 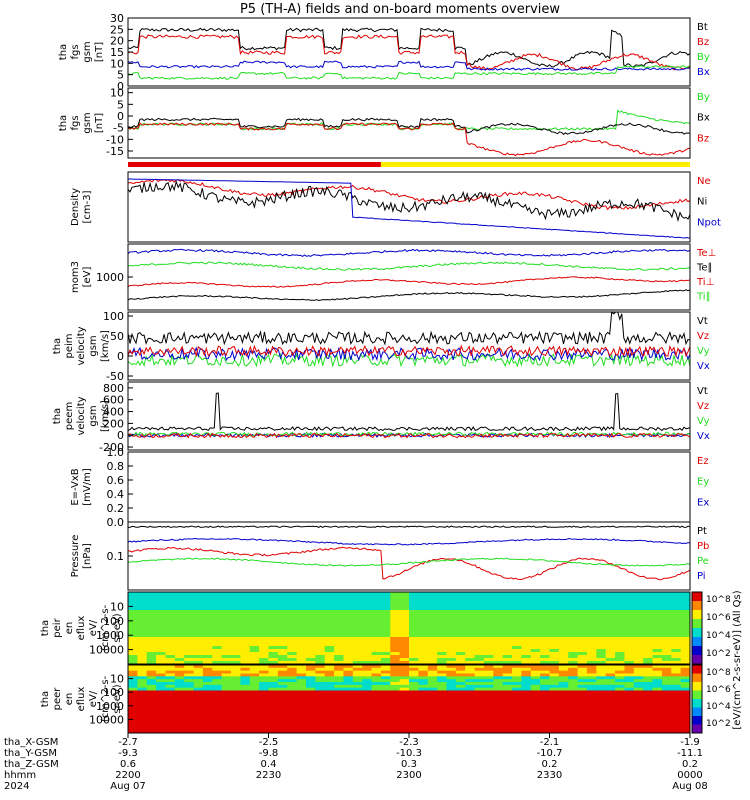 I want to click on y-axis-label: tha, so click(x=57, y=346).